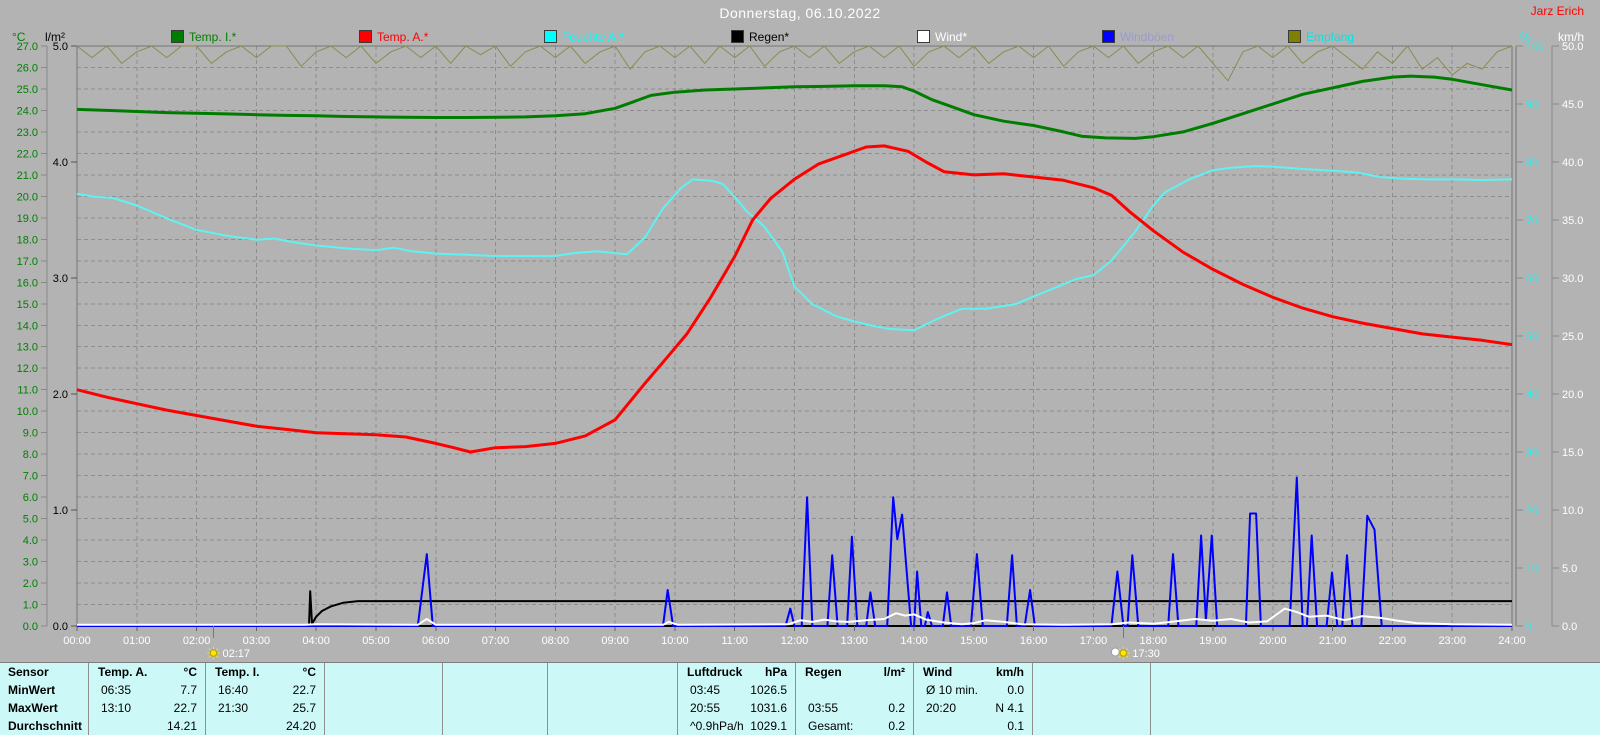  Describe the element at coordinates (1155, 672) in the screenshot. I see `stat-col-name` at that location.